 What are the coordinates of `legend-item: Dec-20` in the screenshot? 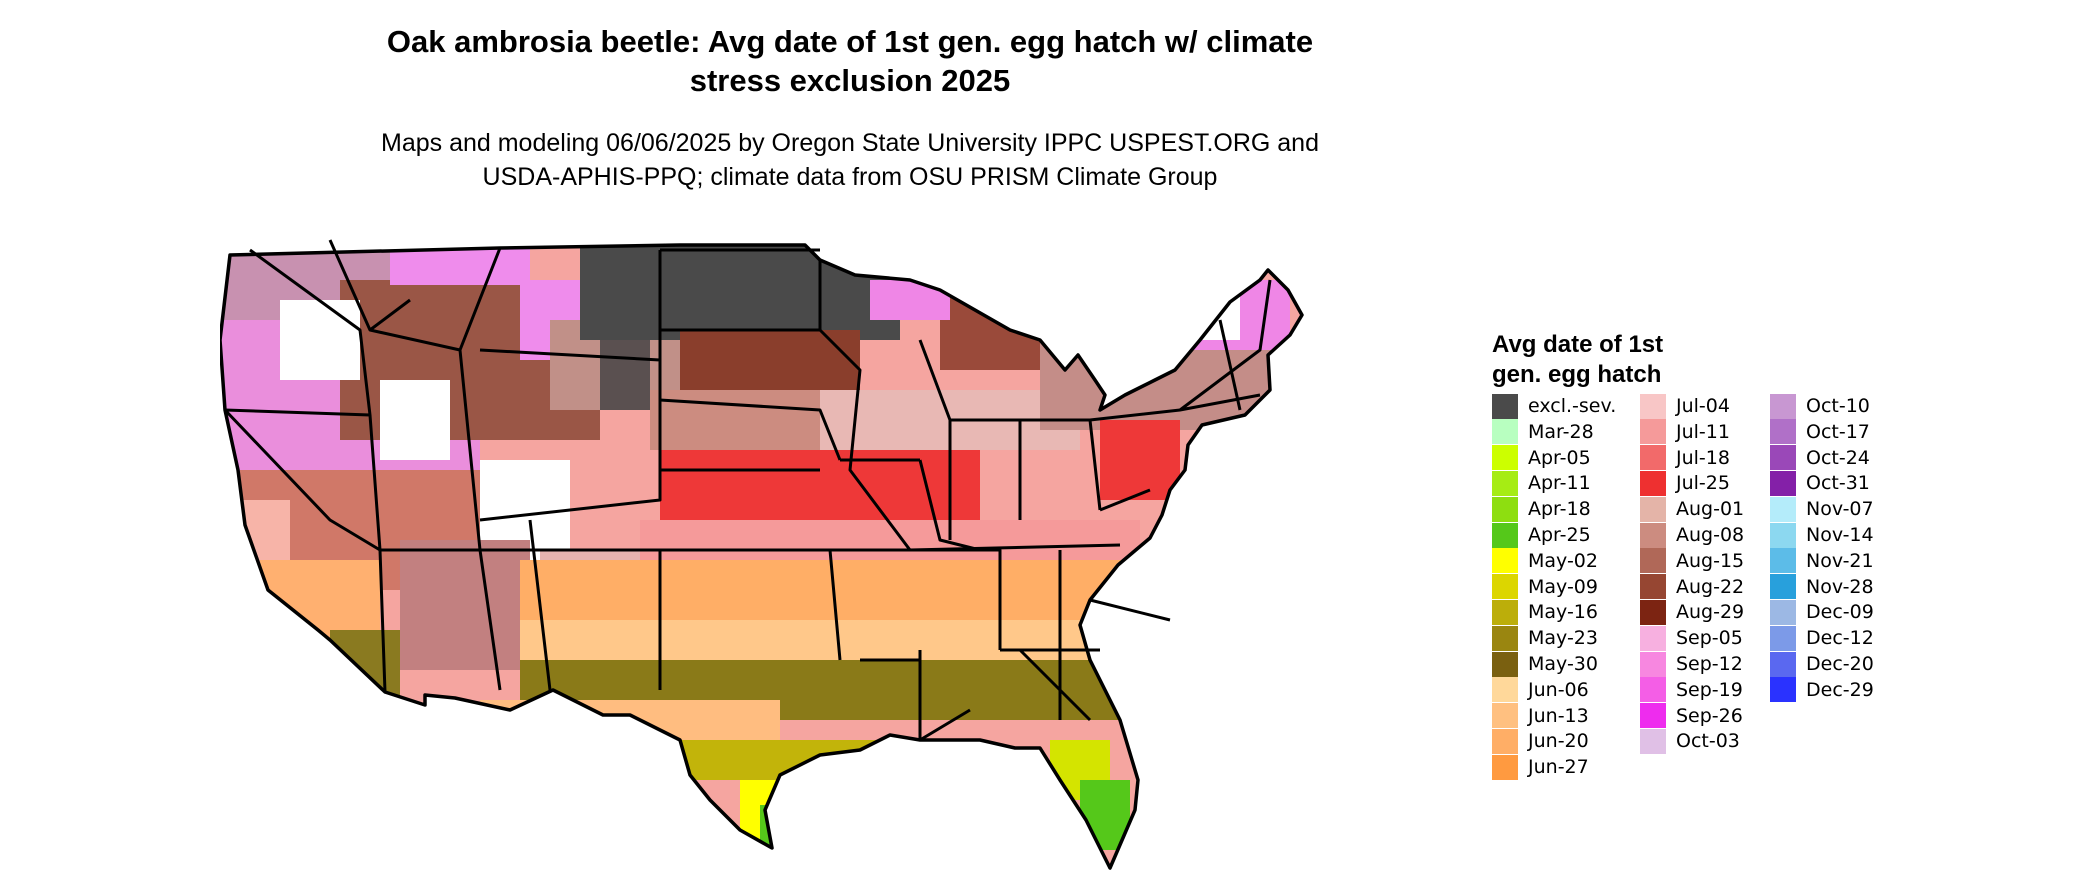 It's located at (1822, 664).